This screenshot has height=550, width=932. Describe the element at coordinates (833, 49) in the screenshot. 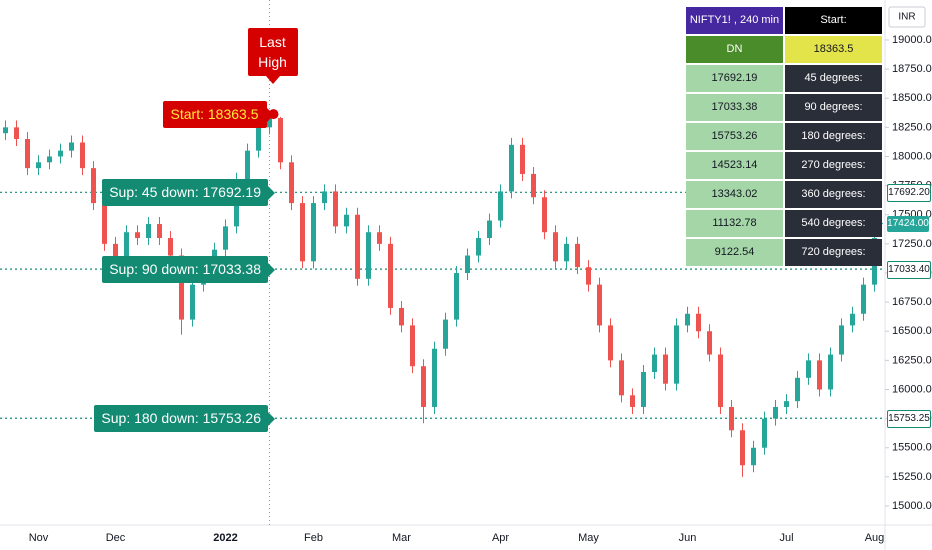

I see `table-cell: 18363.5` at that location.